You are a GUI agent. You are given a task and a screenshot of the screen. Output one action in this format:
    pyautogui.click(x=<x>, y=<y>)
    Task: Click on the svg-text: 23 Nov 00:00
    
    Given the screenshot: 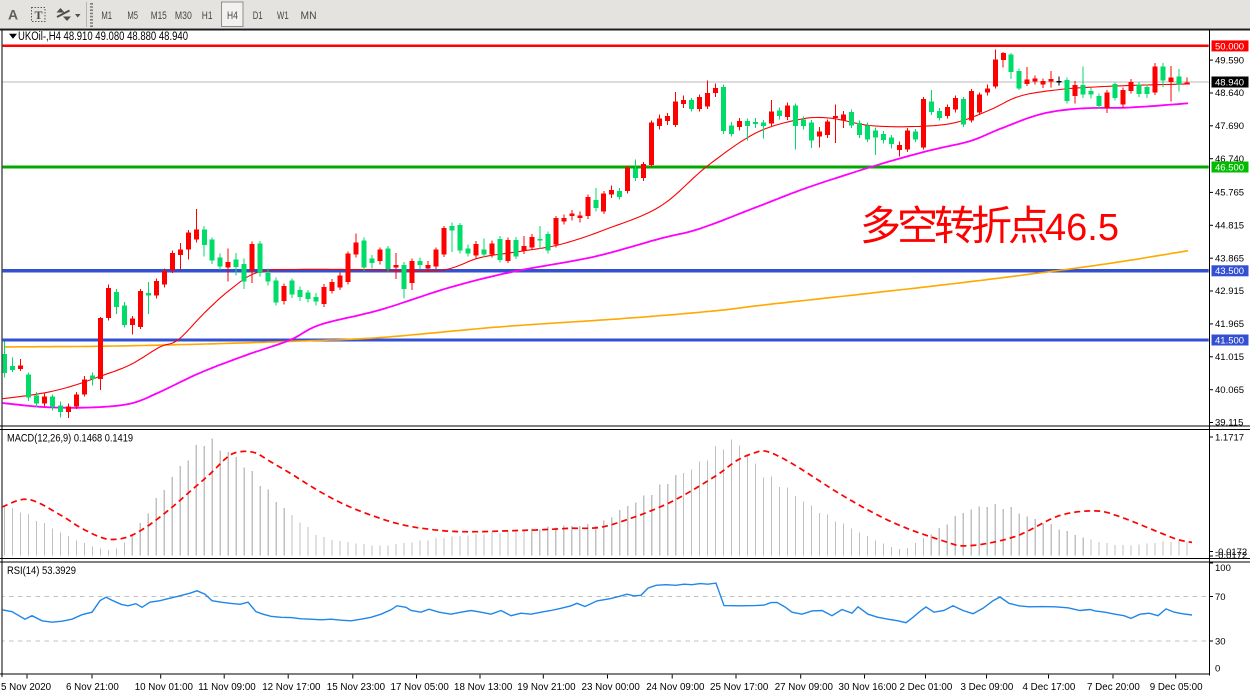 What is the action you would take?
    pyautogui.click(x=611, y=687)
    